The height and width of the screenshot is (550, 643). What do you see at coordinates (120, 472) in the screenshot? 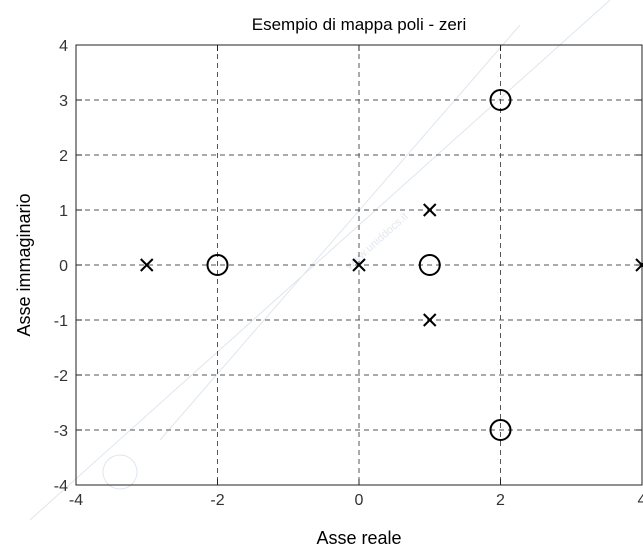
I see `watermark-logo-icon` at bounding box center [120, 472].